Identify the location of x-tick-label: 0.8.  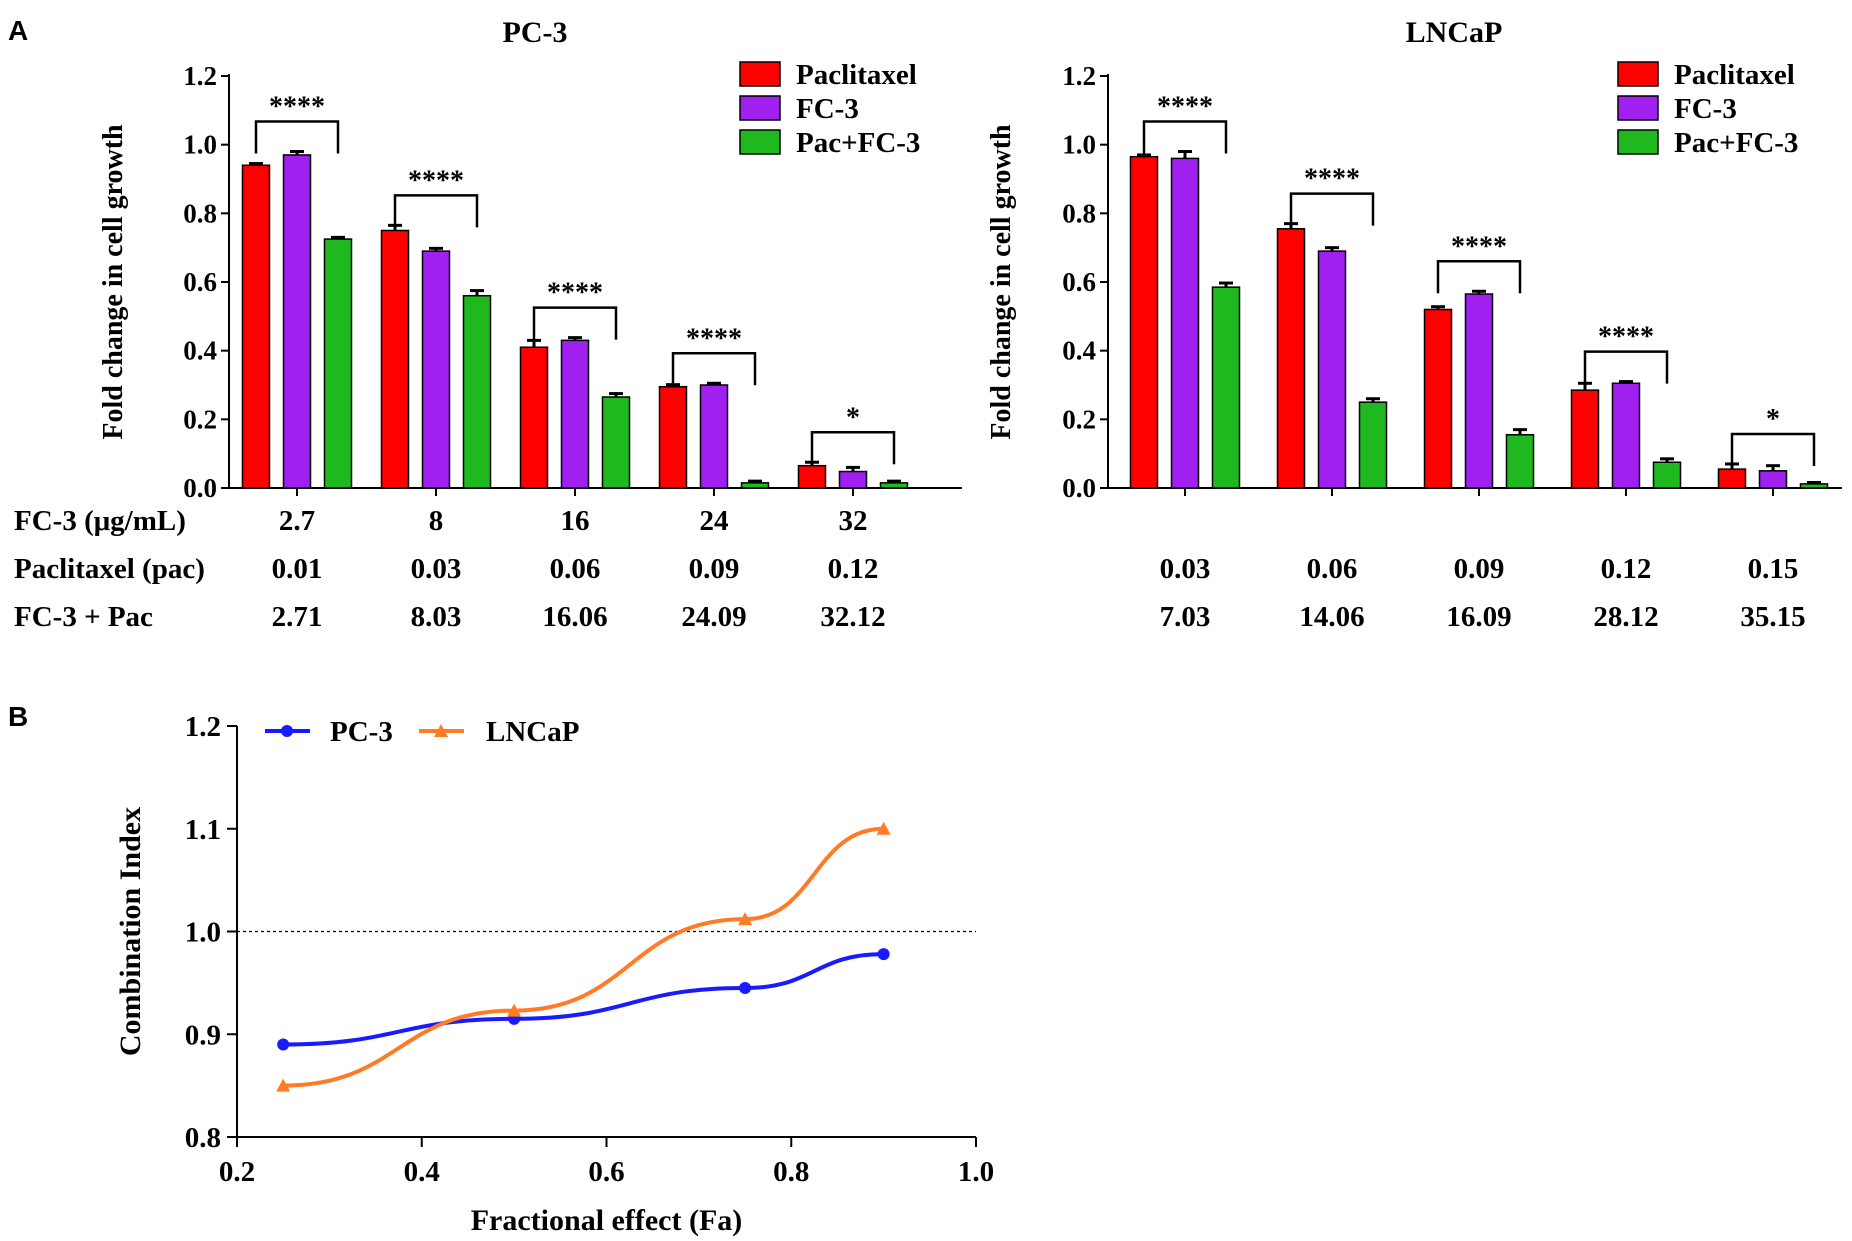
(791, 1172).